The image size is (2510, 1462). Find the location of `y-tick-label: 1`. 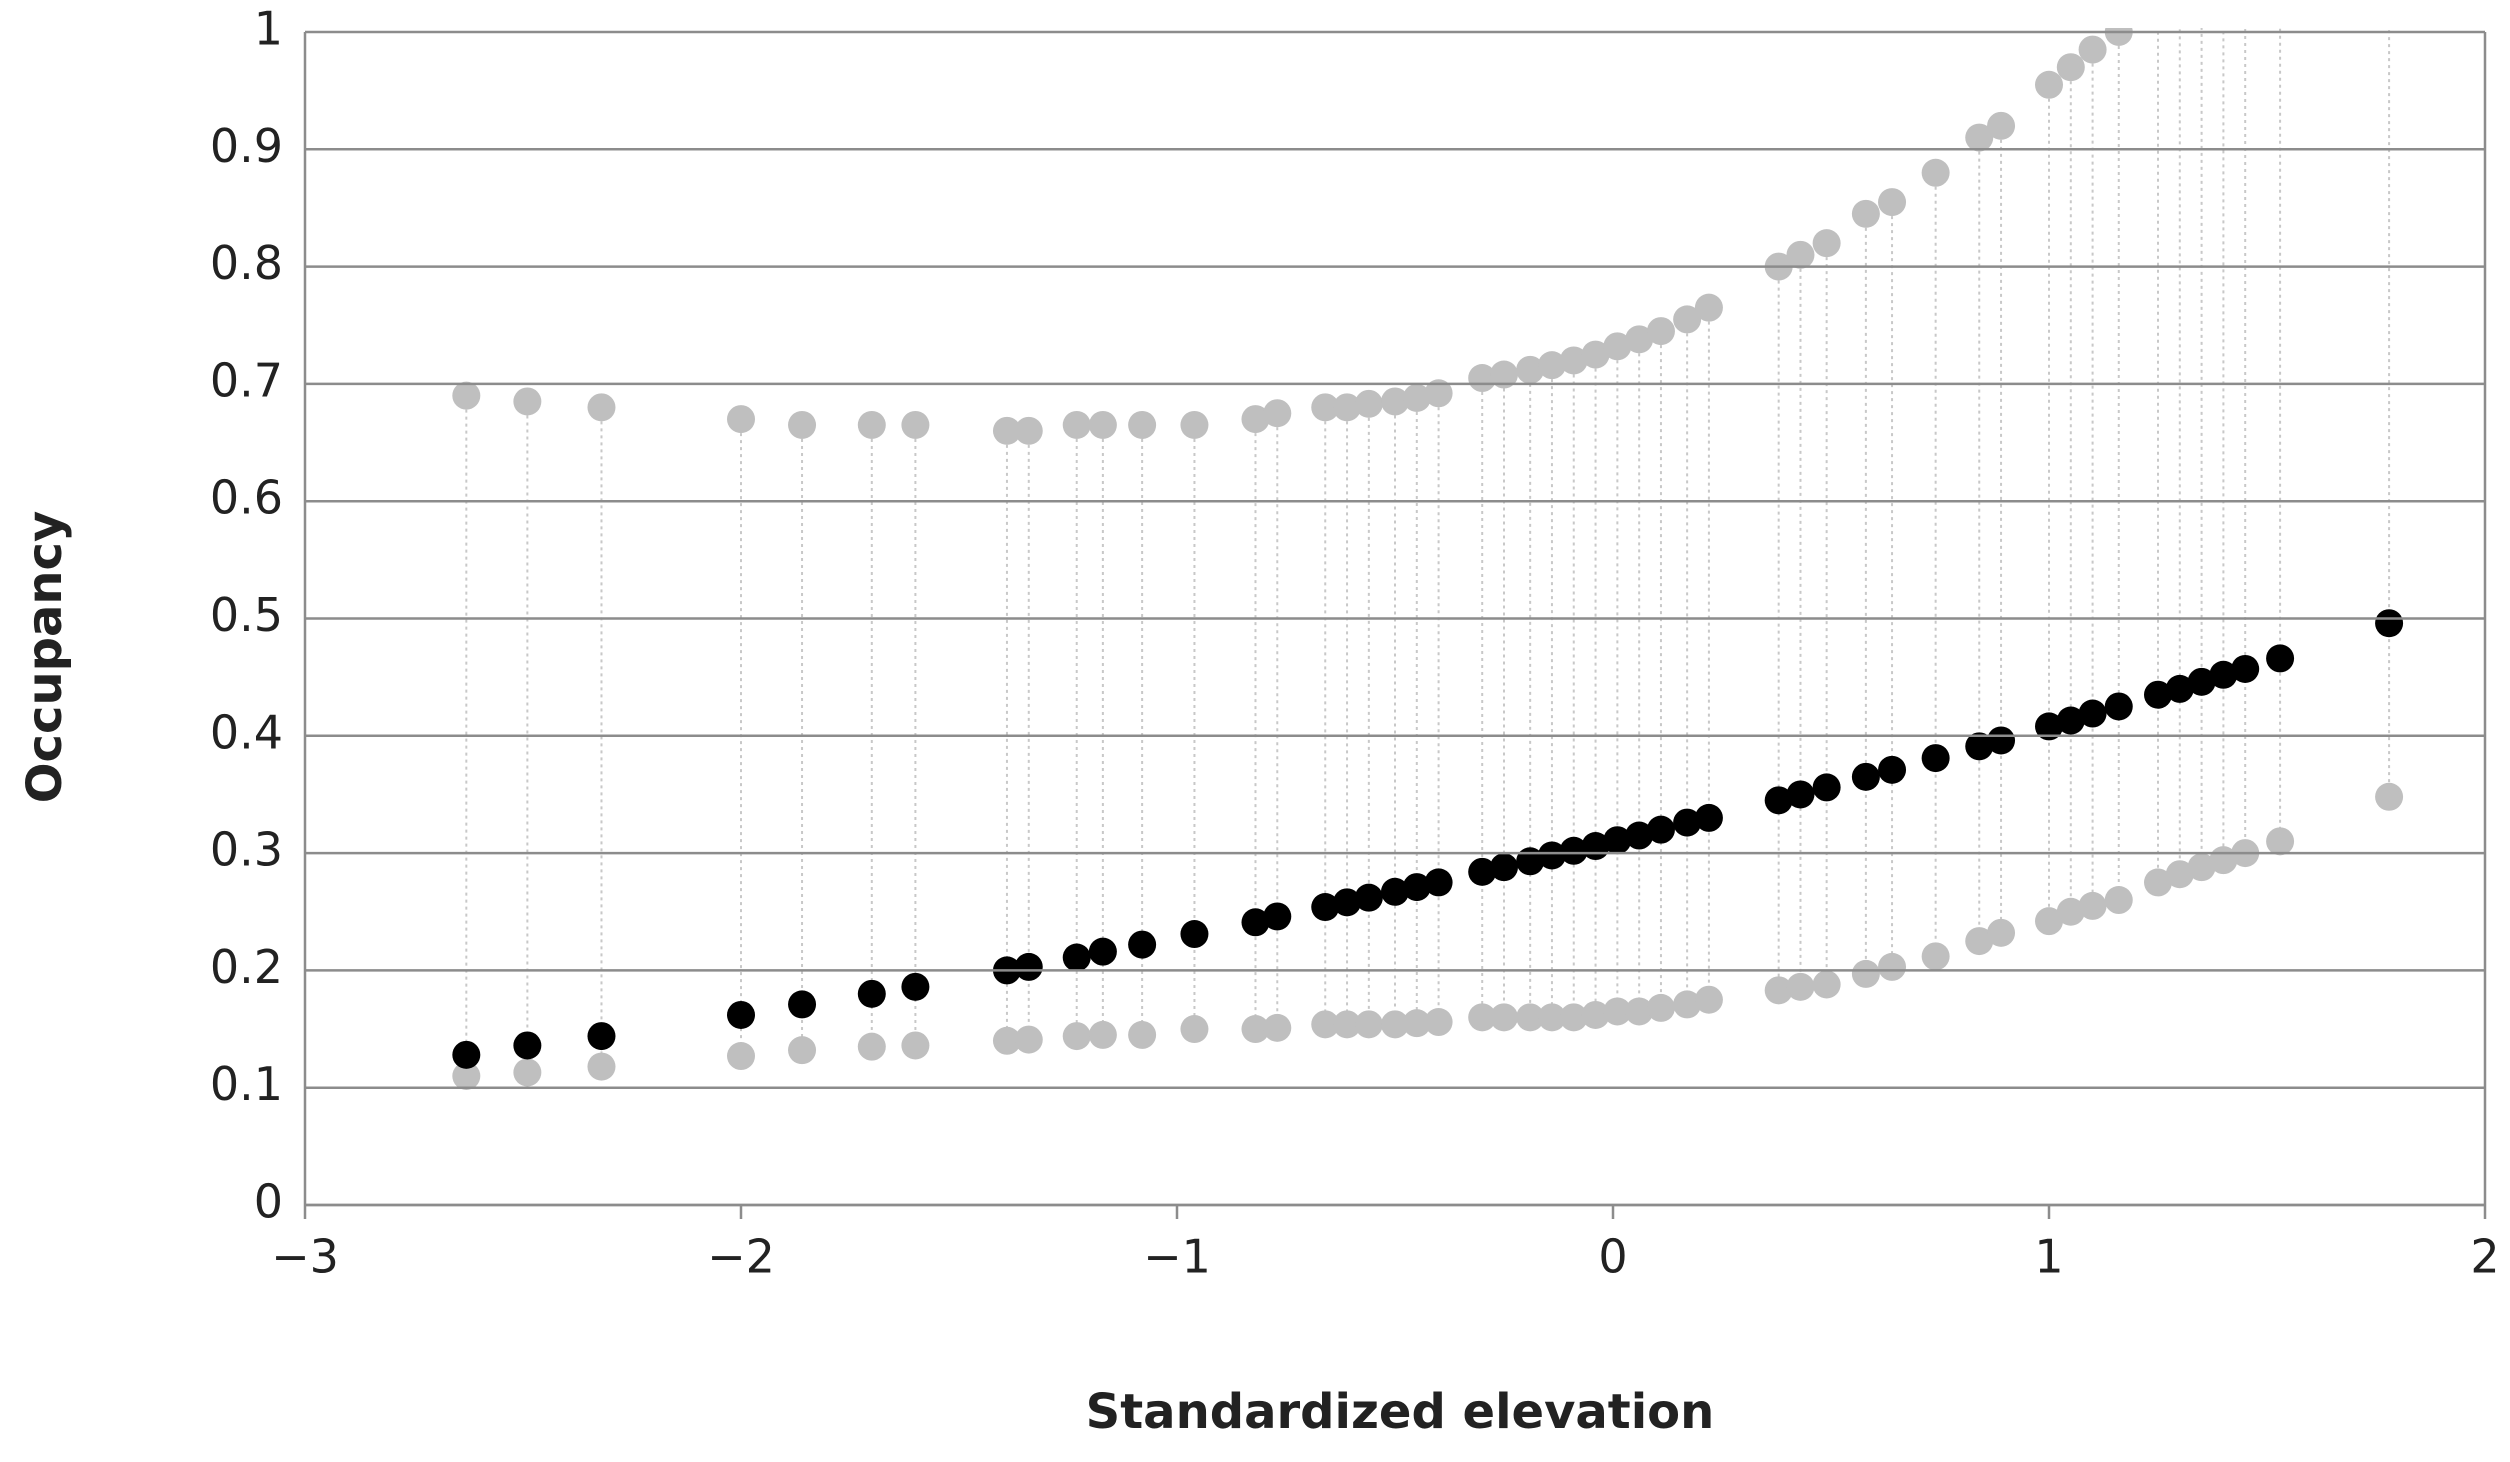

y-tick-label: 1 is located at coordinates (268, 29).